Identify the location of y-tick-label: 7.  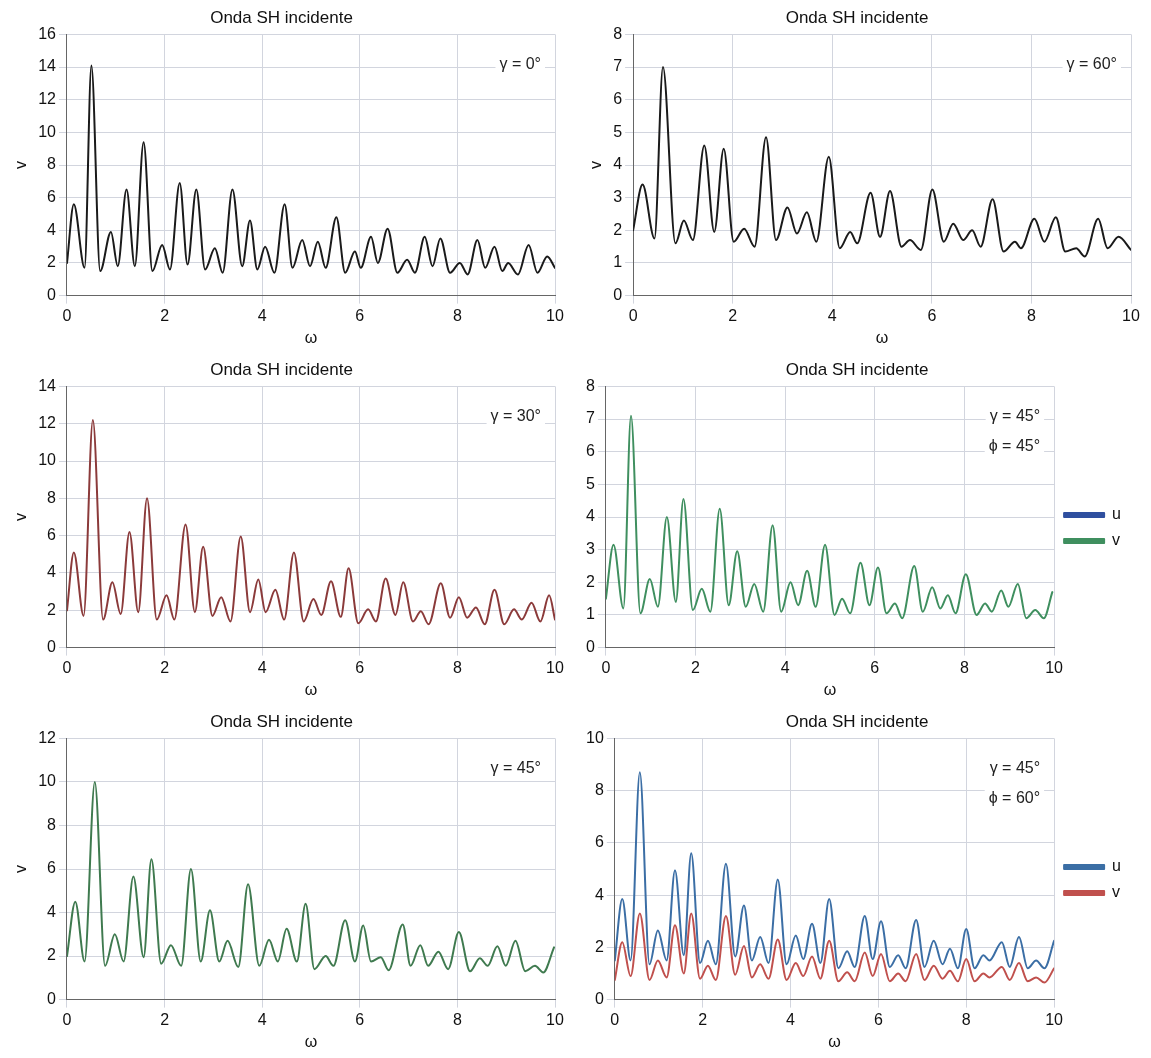
(590, 418).